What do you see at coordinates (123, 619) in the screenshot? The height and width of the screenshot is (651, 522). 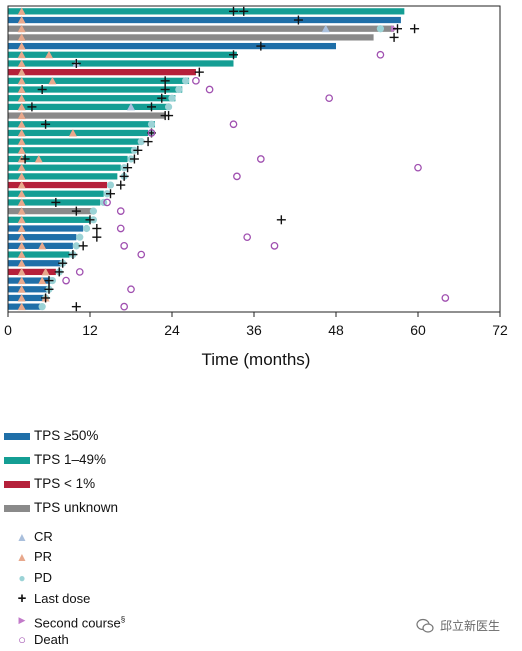 I see `legend-label-second-course-footnote: §` at bounding box center [123, 619].